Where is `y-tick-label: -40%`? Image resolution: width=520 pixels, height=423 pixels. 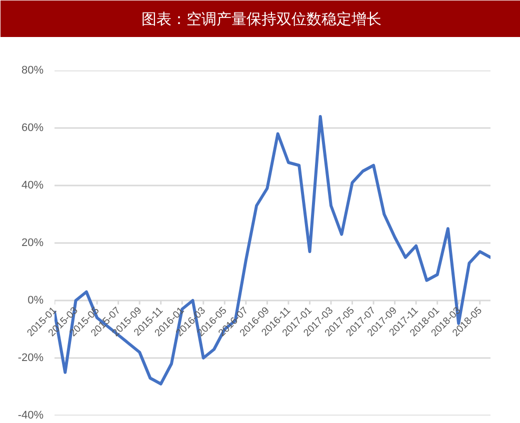
y-tick-label: -40% is located at coordinates (31, 416).